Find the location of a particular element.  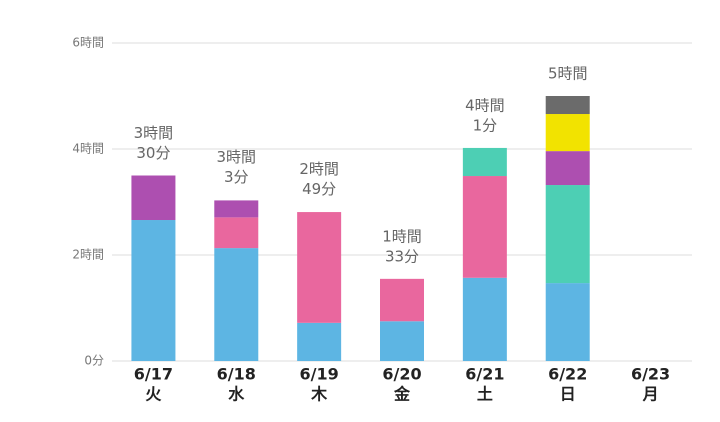

x-tick-weekday: 木 is located at coordinates (319, 394).